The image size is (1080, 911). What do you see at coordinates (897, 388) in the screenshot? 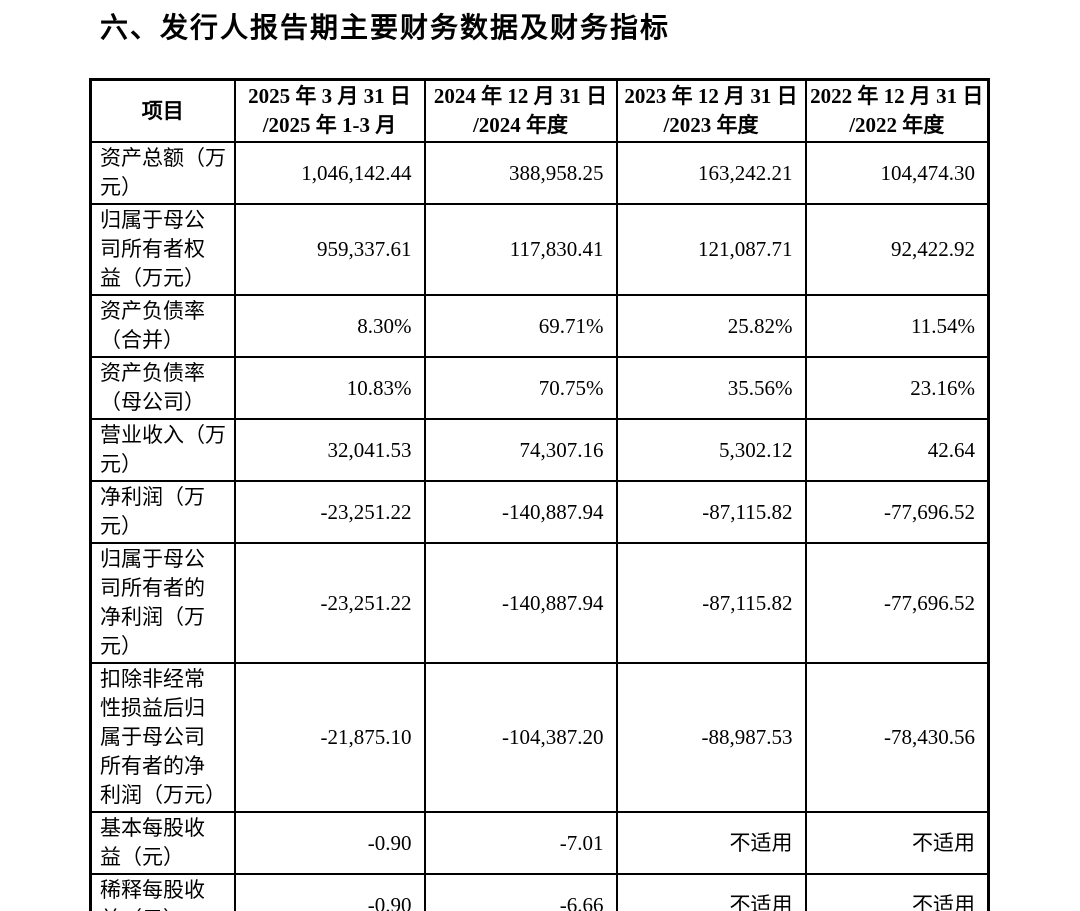
I see `cell-value: 23.16%` at bounding box center [897, 388].